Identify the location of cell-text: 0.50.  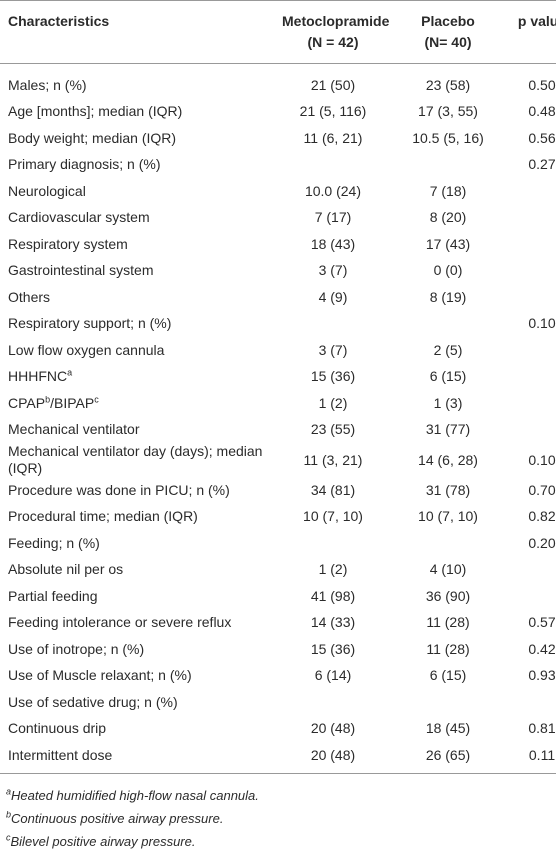
(542, 84).